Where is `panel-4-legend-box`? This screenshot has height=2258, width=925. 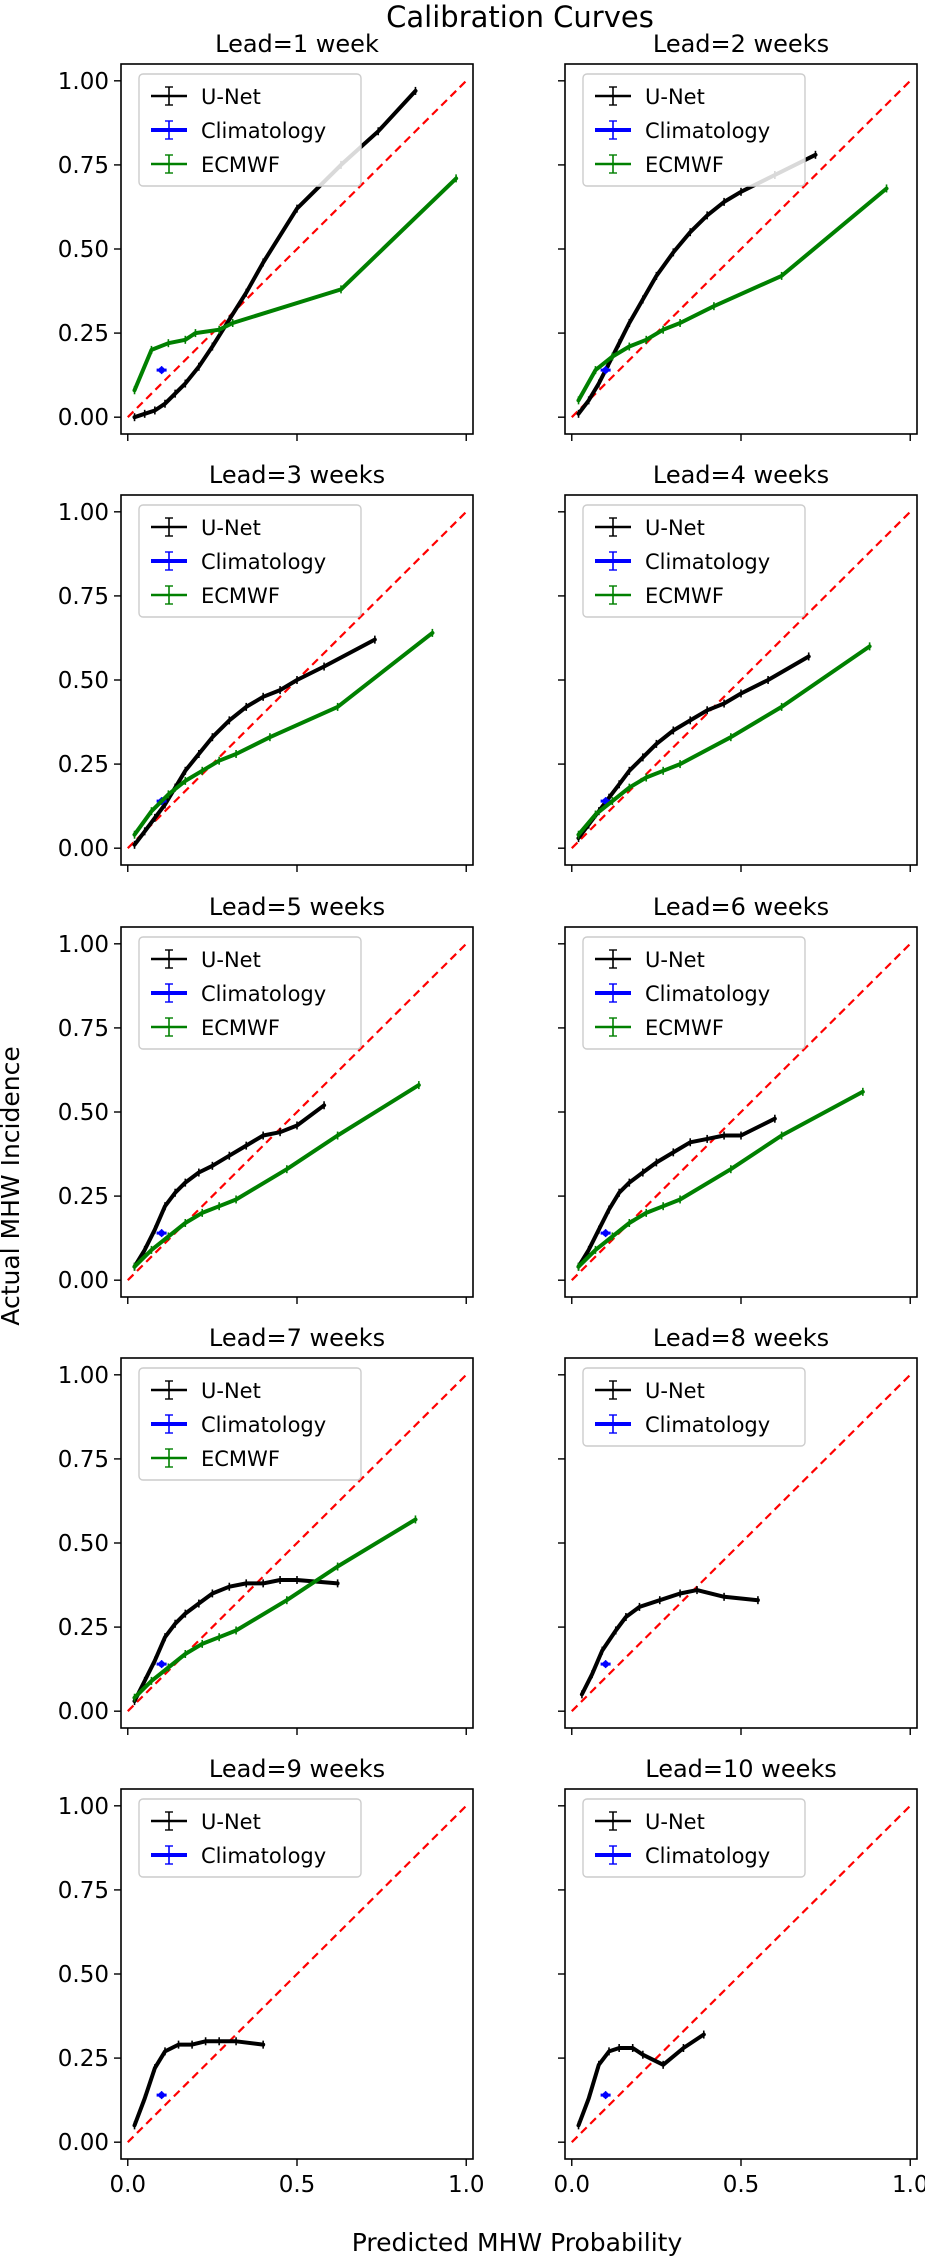 panel-4-legend-box is located at coordinates (694, 561).